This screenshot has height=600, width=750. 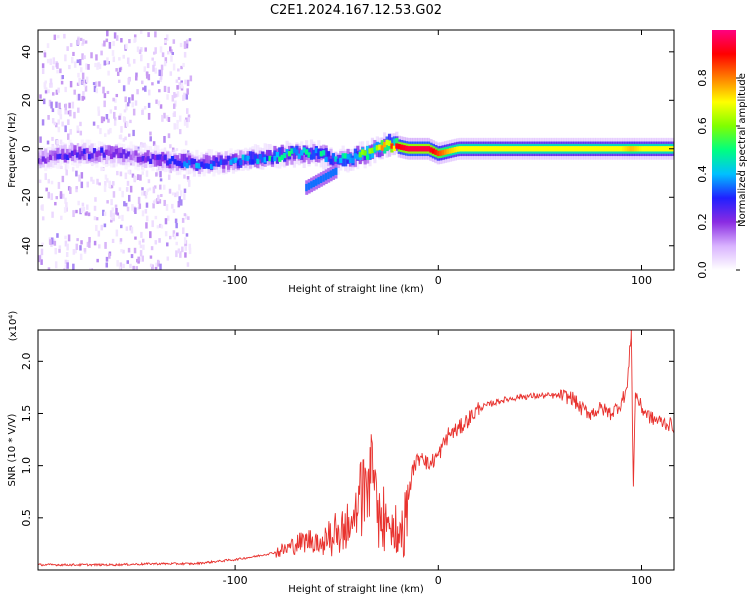 What do you see at coordinates (13, 326) in the screenshot?
I see `snr-multiplier: (x10⁴)` at bounding box center [13, 326].